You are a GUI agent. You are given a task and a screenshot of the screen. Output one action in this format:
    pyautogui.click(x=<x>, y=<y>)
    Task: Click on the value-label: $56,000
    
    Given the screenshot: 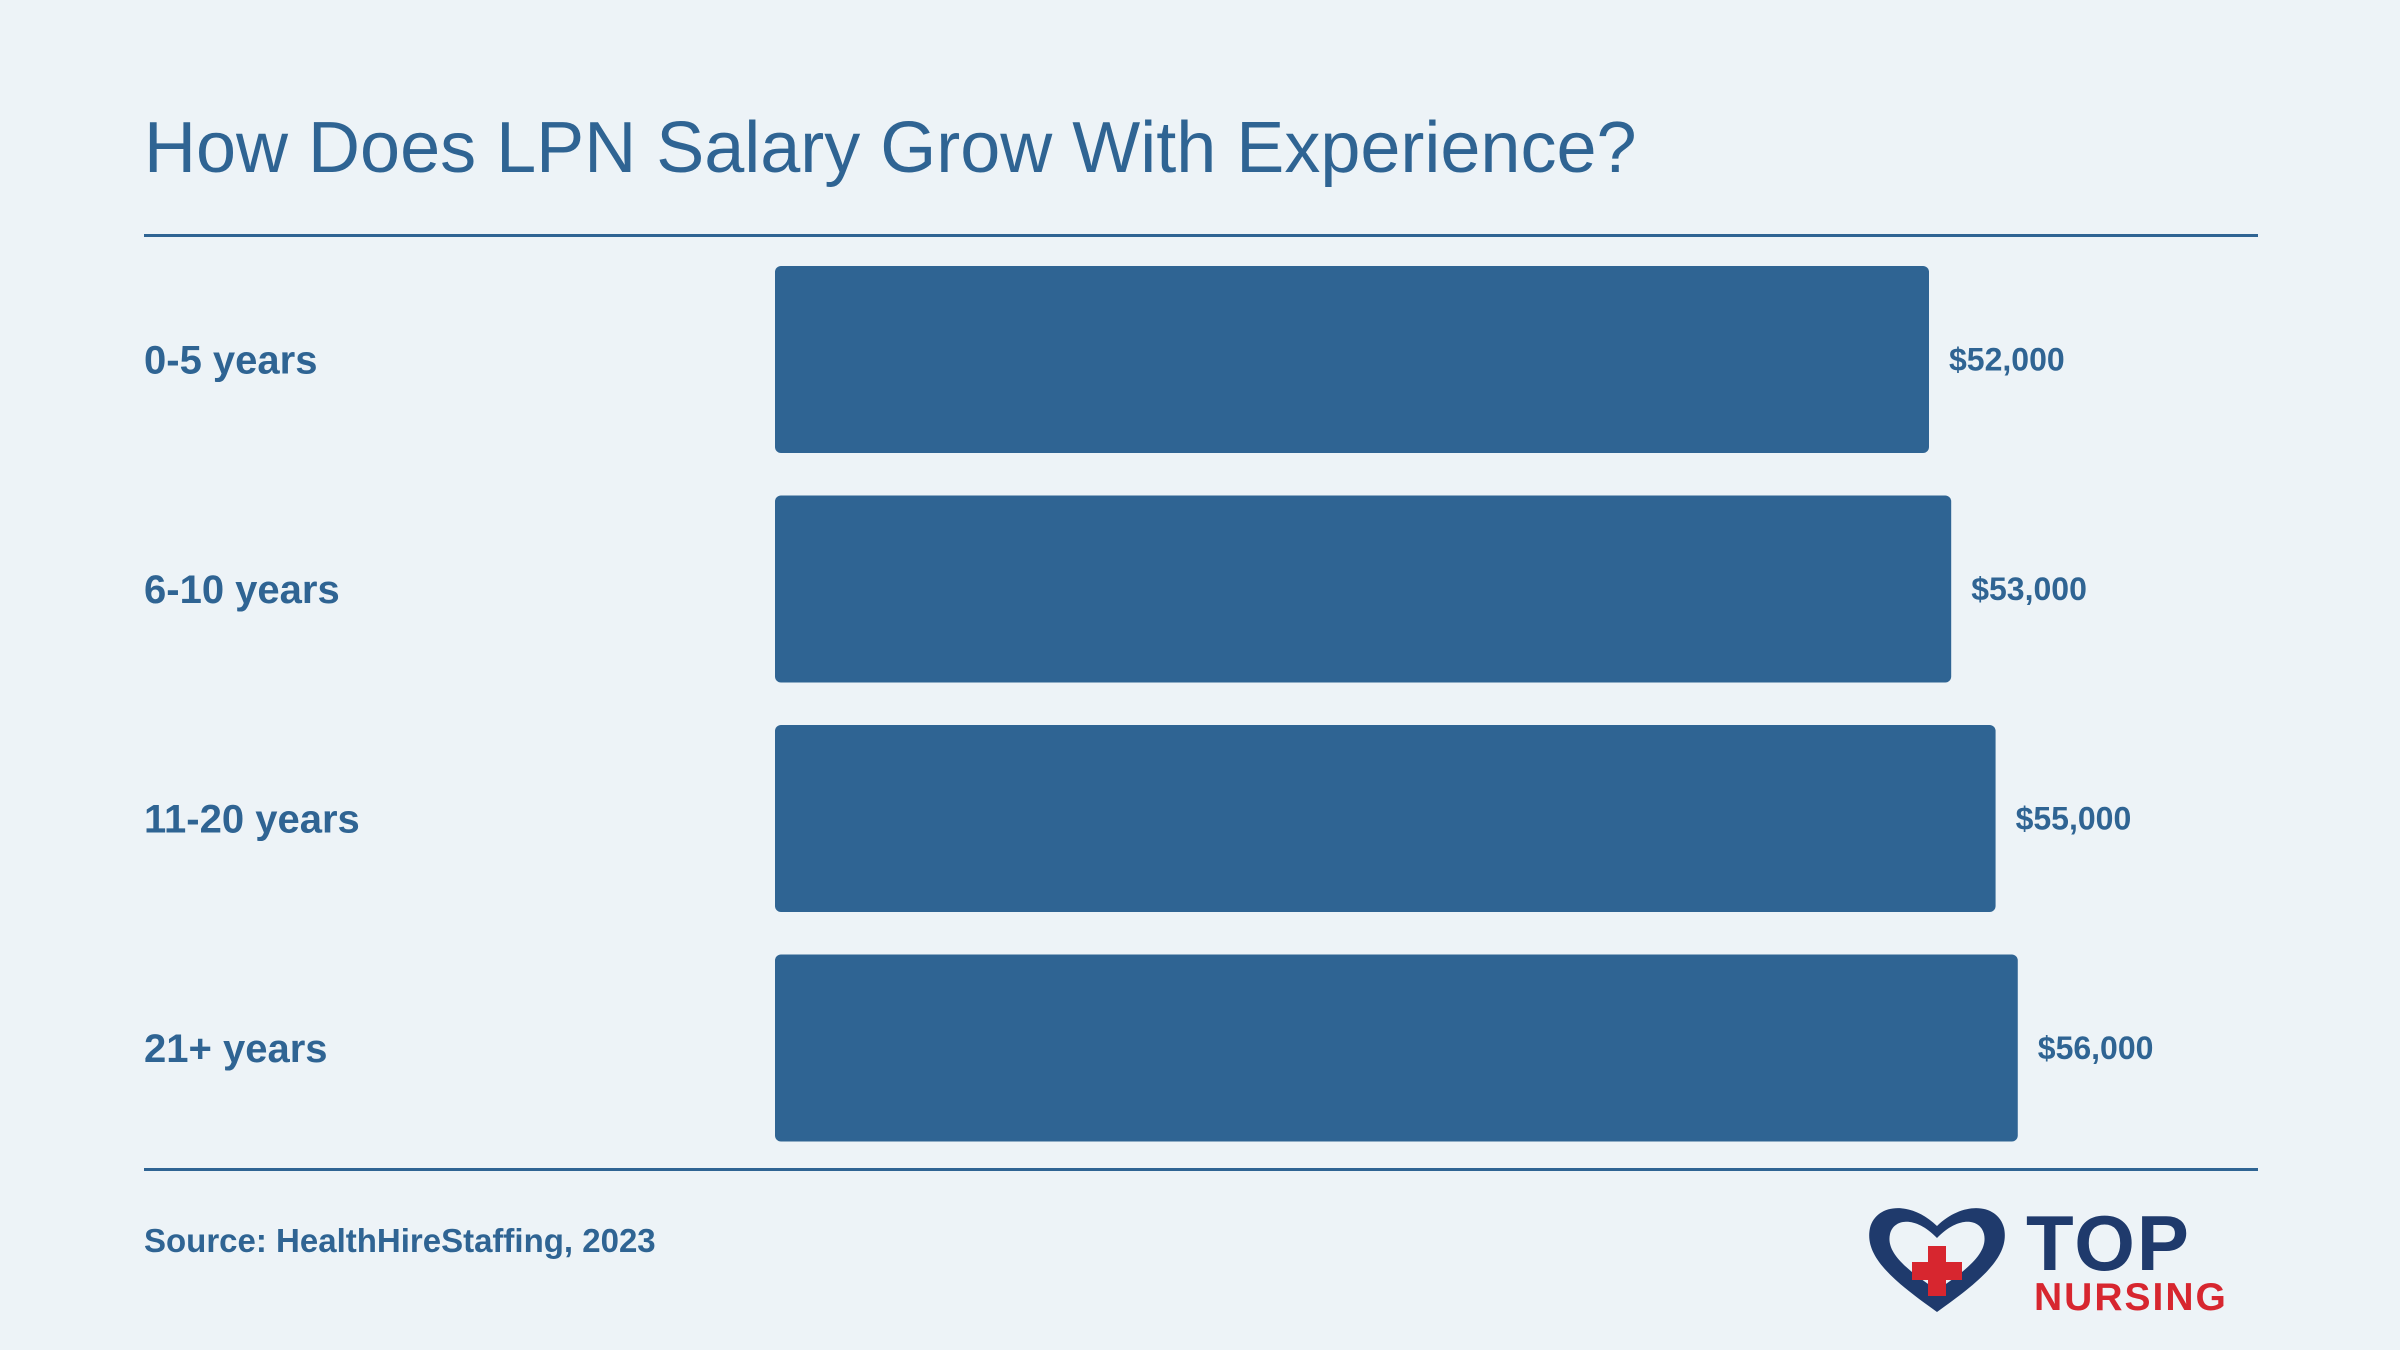 What is the action you would take?
    pyautogui.click(x=2096, y=1048)
    